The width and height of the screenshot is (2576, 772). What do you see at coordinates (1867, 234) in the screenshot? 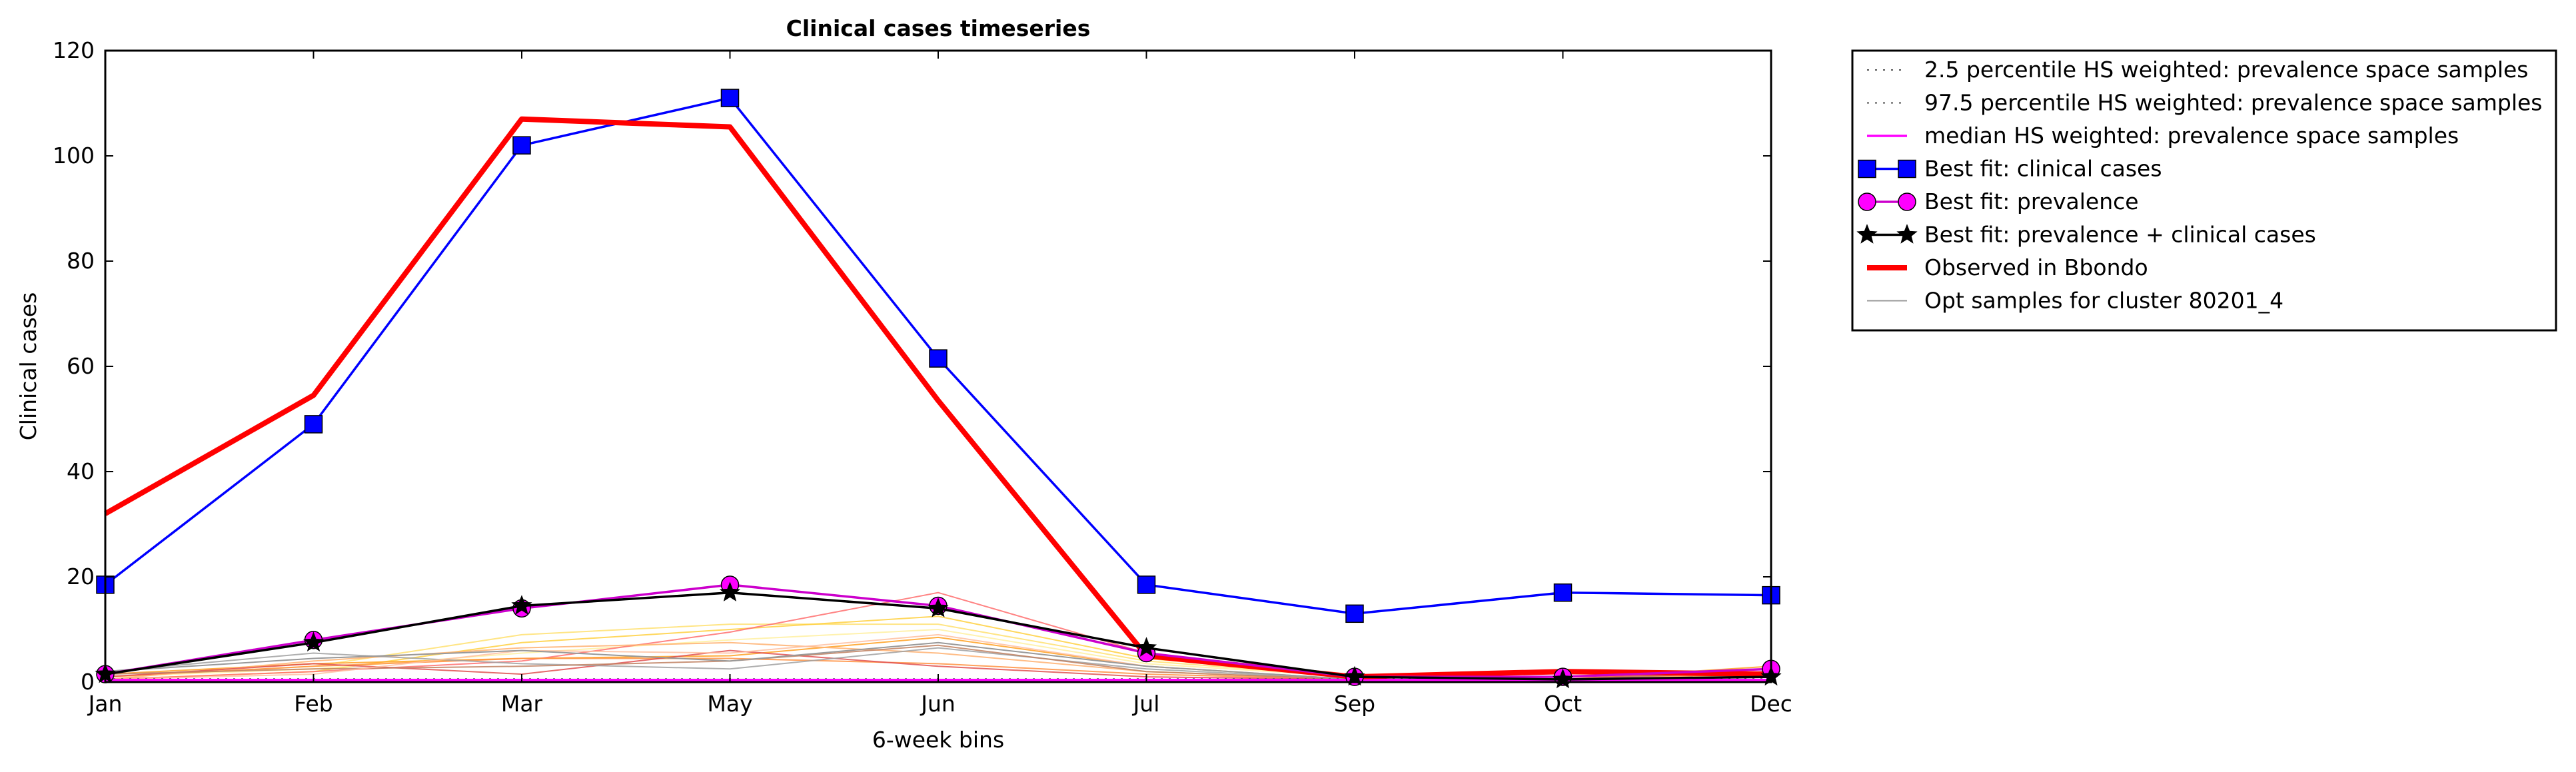
I see `legend-marker-6a` at bounding box center [1867, 234].